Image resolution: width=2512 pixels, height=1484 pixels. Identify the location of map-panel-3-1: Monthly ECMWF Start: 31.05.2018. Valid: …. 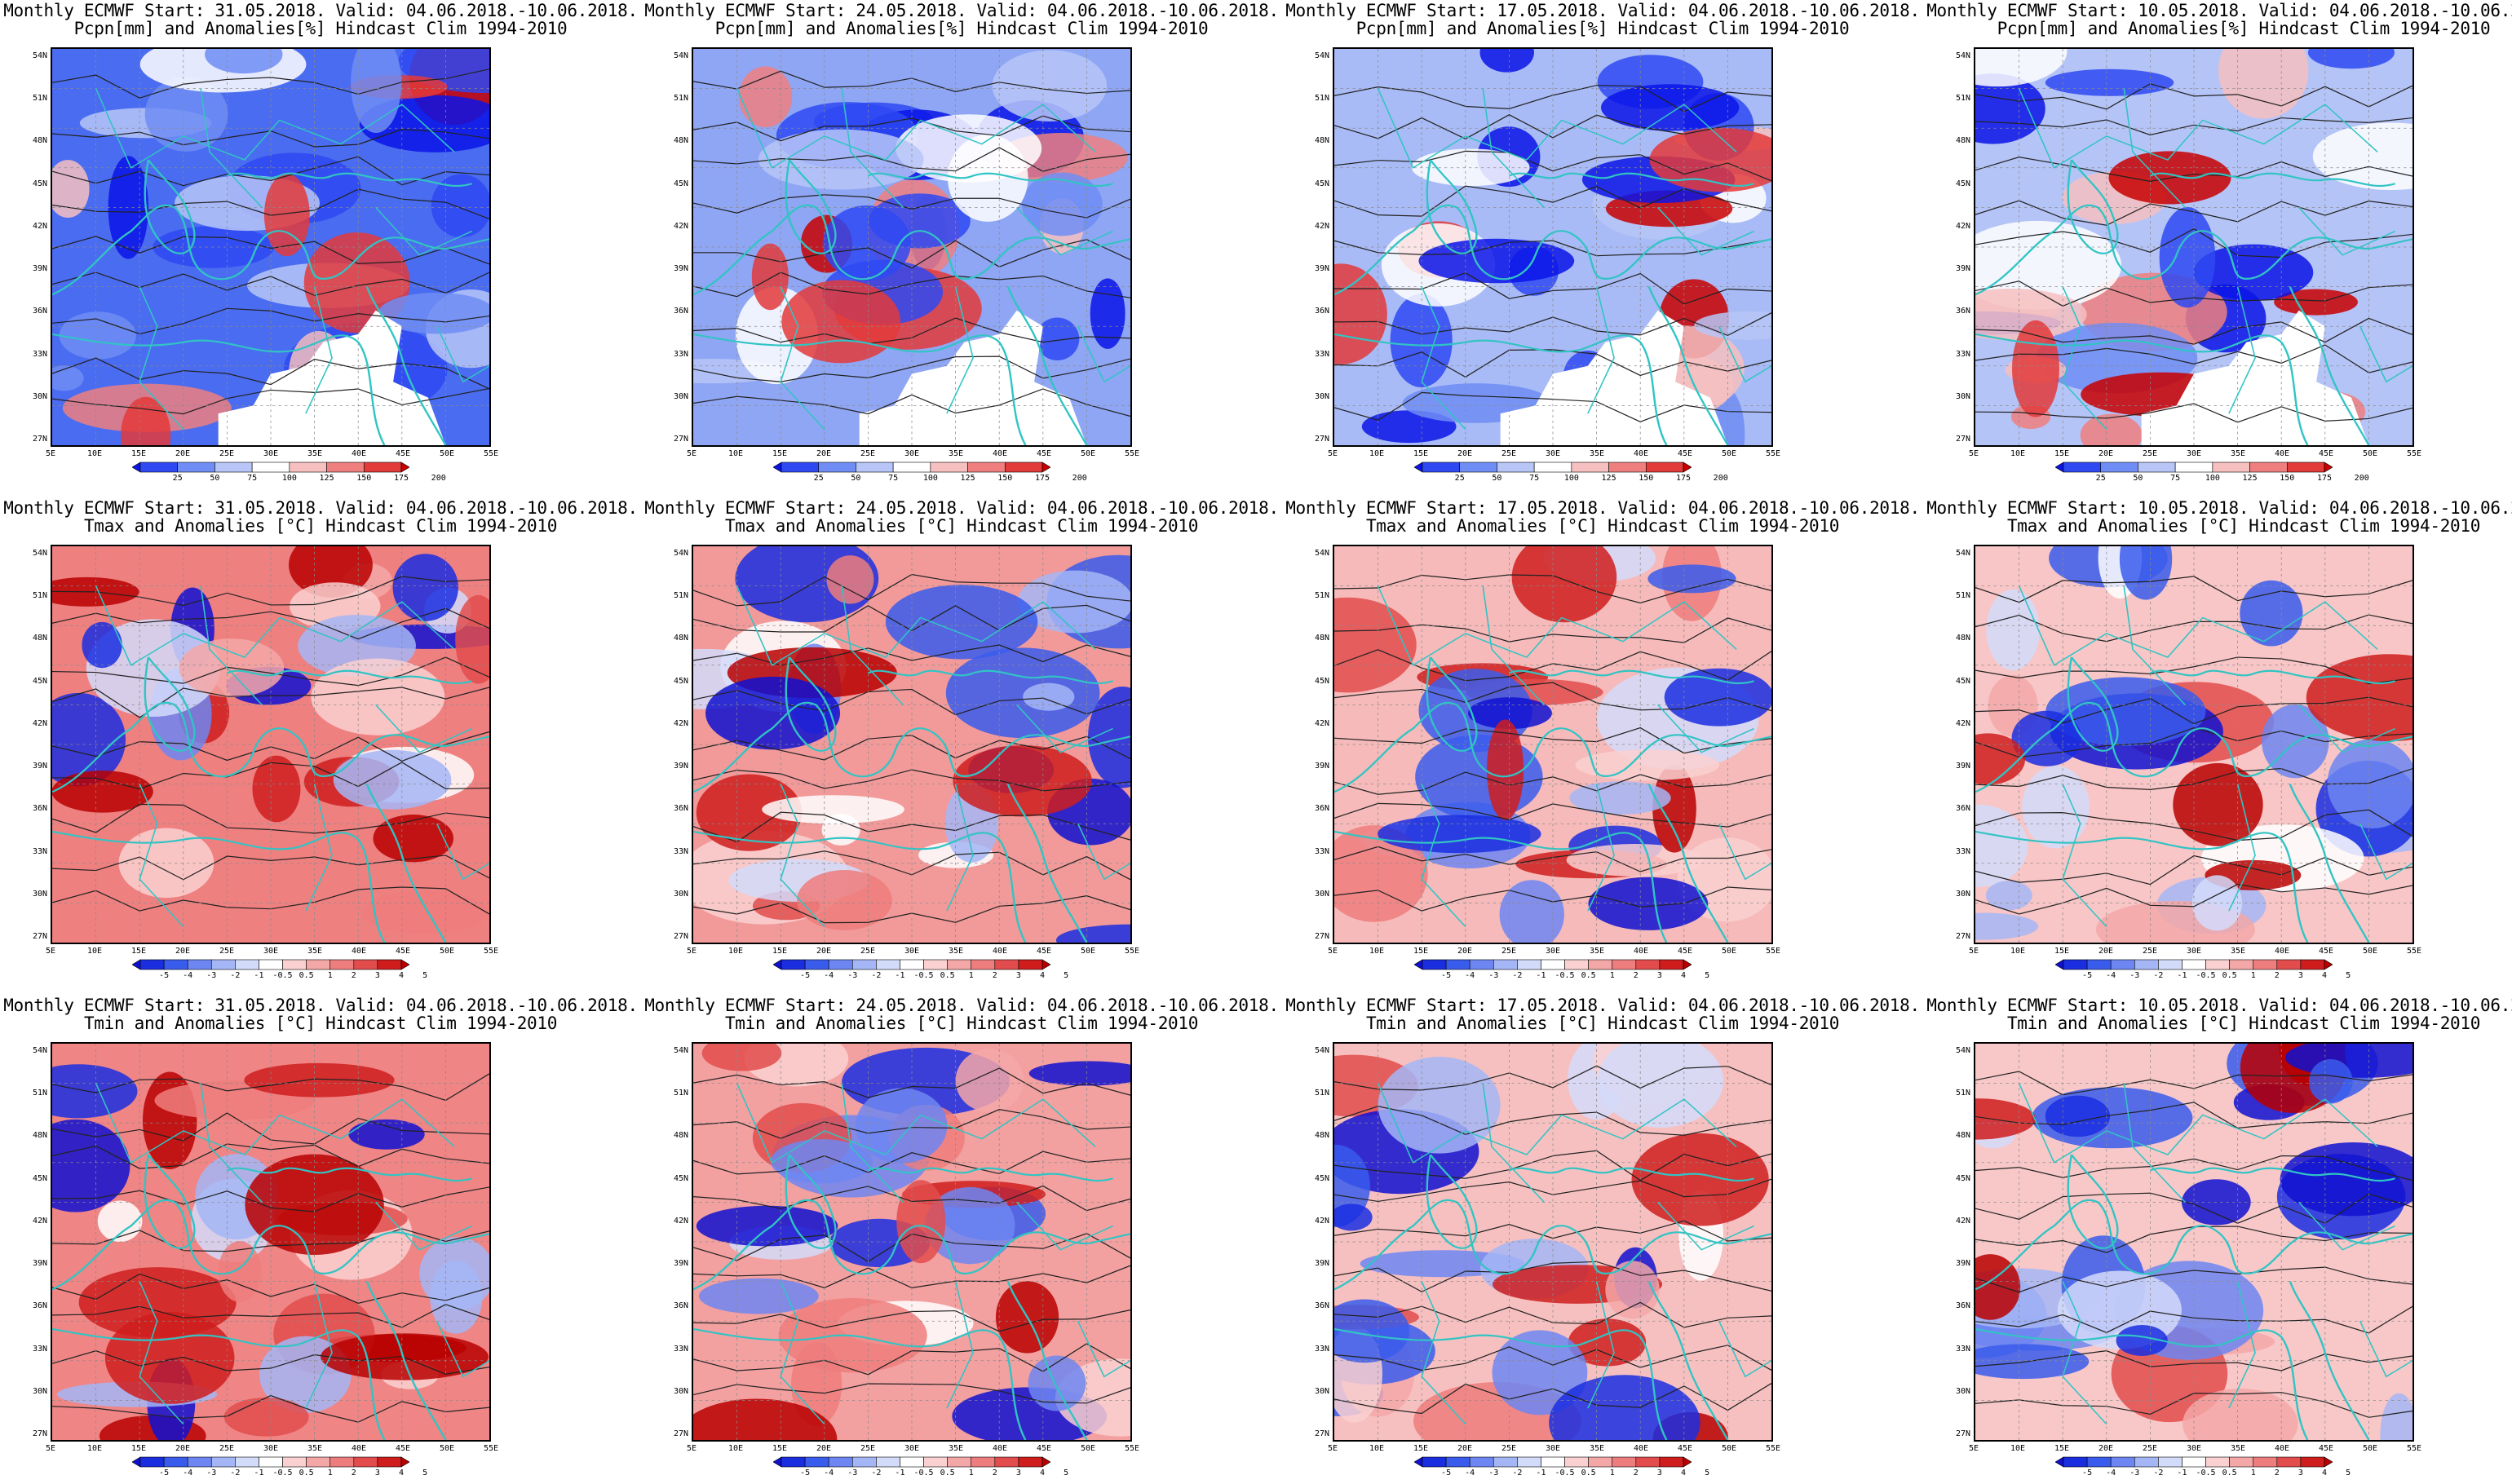
(320, 1239).